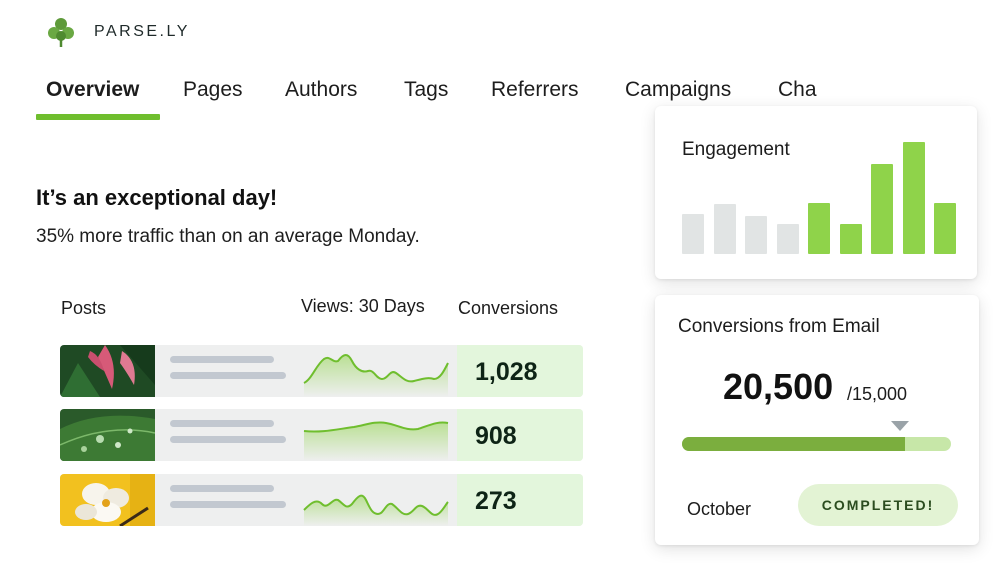 This screenshot has width=1005, height=576. What do you see at coordinates (719, 509) in the screenshot?
I see `period-month: October` at bounding box center [719, 509].